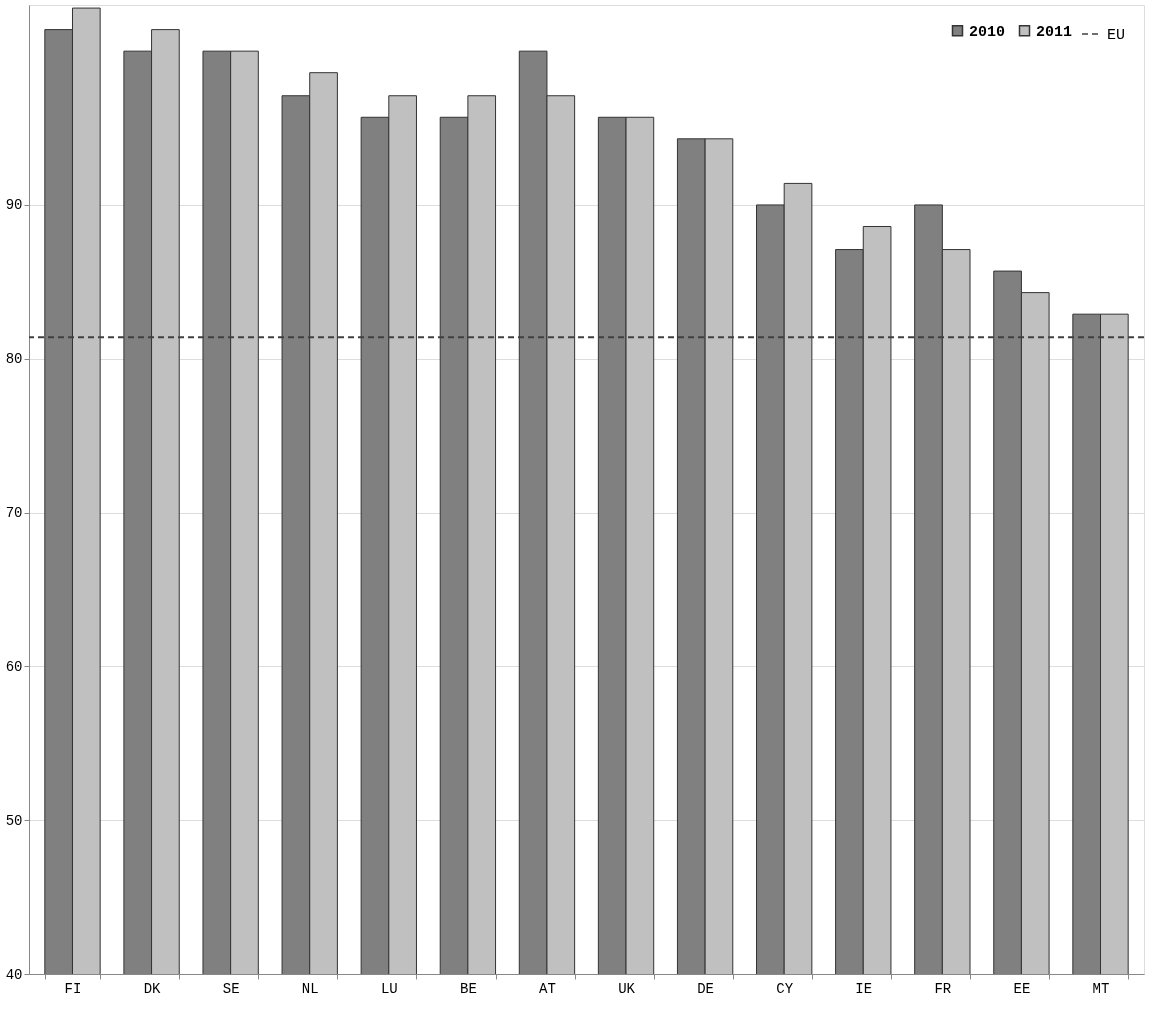 The width and height of the screenshot is (1176, 1021). What do you see at coordinates (943, 988) in the screenshot?
I see `x-tick-label: FR` at bounding box center [943, 988].